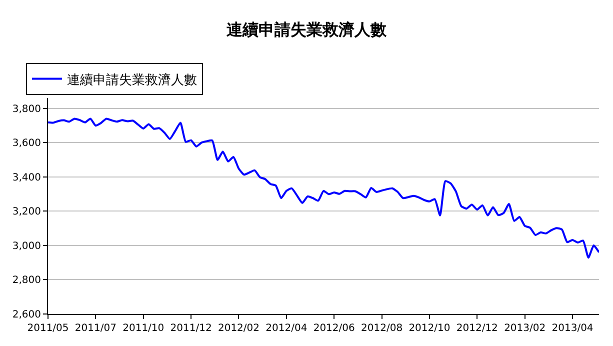  I want to click on y-tick-label: 2,600, so click(26, 315).